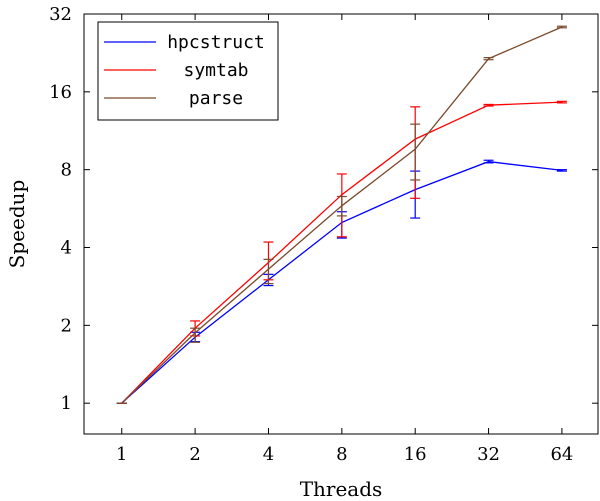 This screenshot has width=600, height=501. What do you see at coordinates (60, 14) in the screenshot?
I see `y-tick-label: 32` at bounding box center [60, 14].